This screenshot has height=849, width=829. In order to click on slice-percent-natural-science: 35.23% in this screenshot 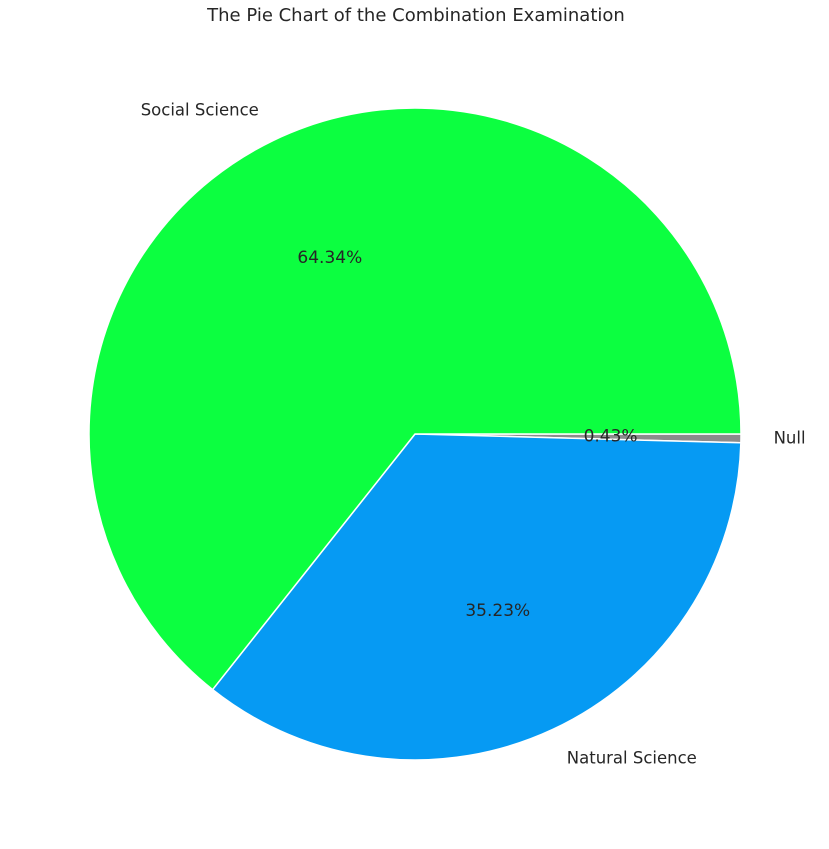, I will do `click(497, 611)`.